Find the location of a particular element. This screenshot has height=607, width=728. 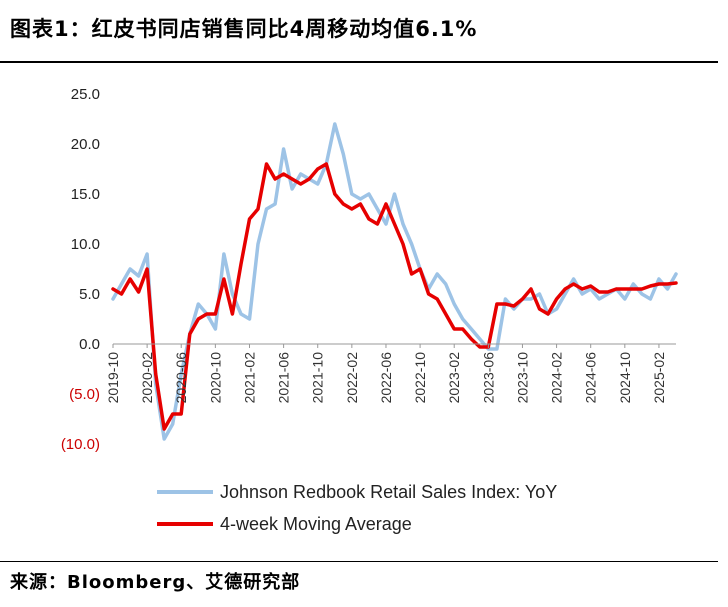

y-axis-labels: 25.0 20.0 15.0 10.0 5.0 0.0 (5.0) (10.0) is located at coordinates (80, 269).